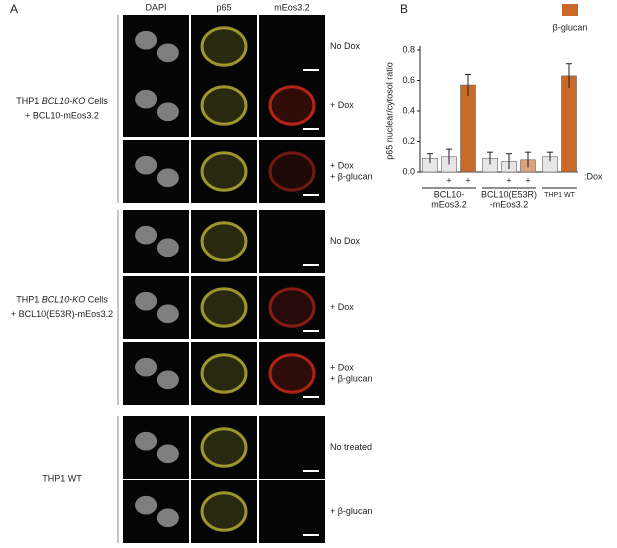 The height and width of the screenshot is (548, 617). What do you see at coordinates (449, 204) in the screenshot?
I see `group-label: mEos3.2` at bounding box center [449, 204].